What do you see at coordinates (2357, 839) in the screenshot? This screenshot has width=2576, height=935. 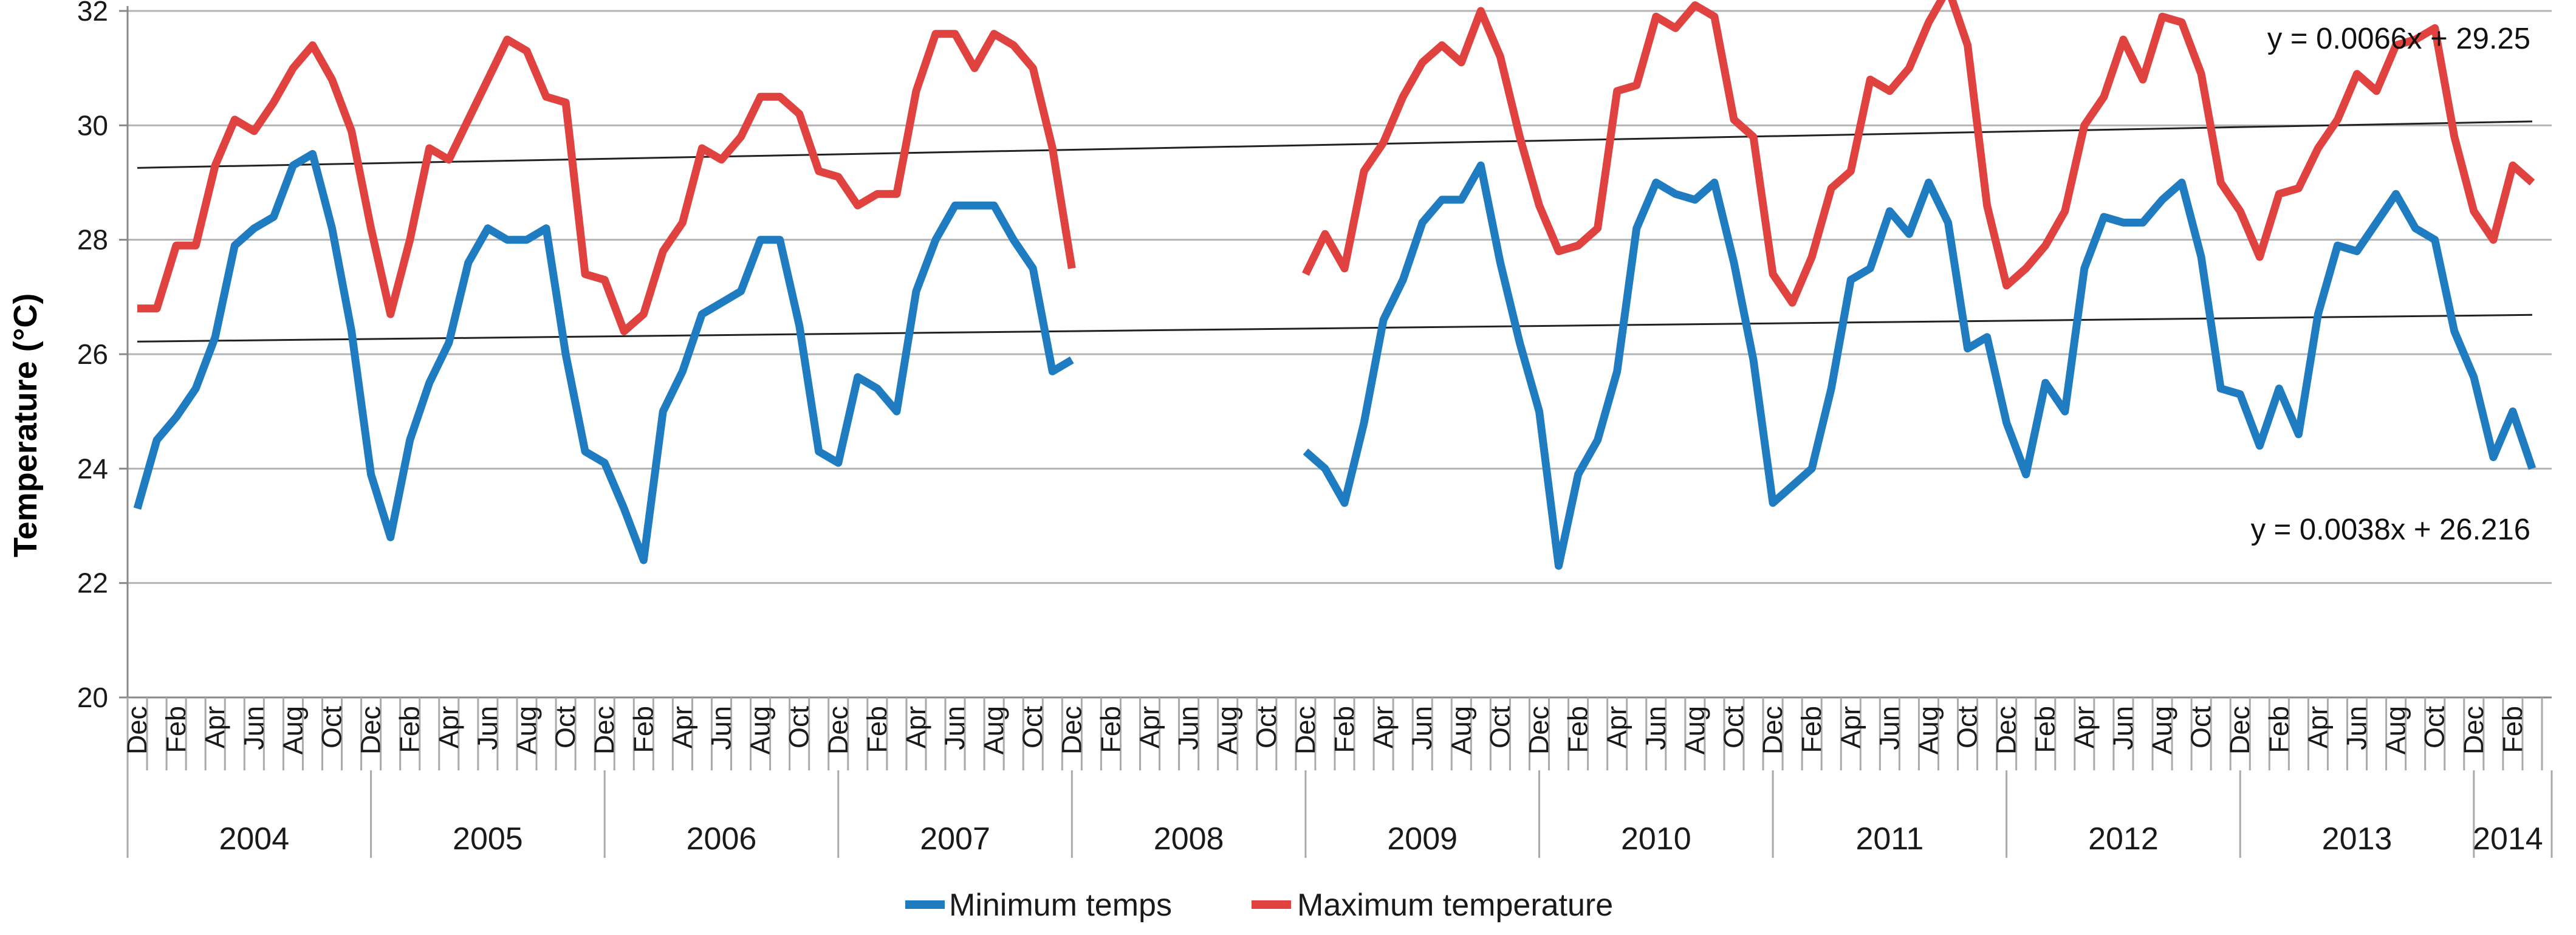 I see `year-label: 2013` at bounding box center [2357, 839].